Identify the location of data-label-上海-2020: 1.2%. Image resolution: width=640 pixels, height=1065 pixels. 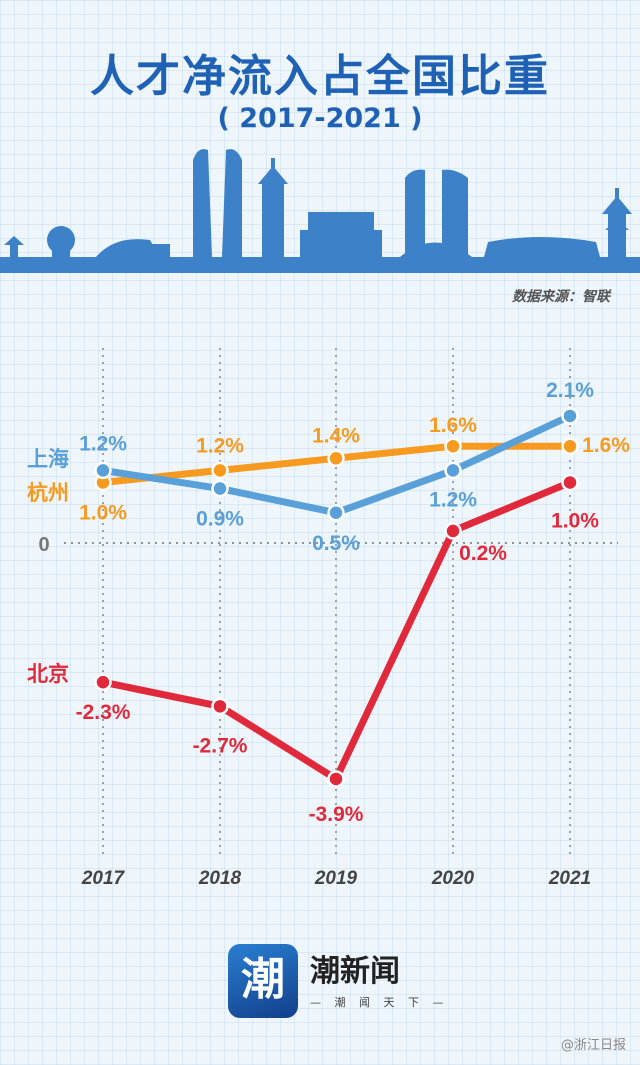
(453, 499).